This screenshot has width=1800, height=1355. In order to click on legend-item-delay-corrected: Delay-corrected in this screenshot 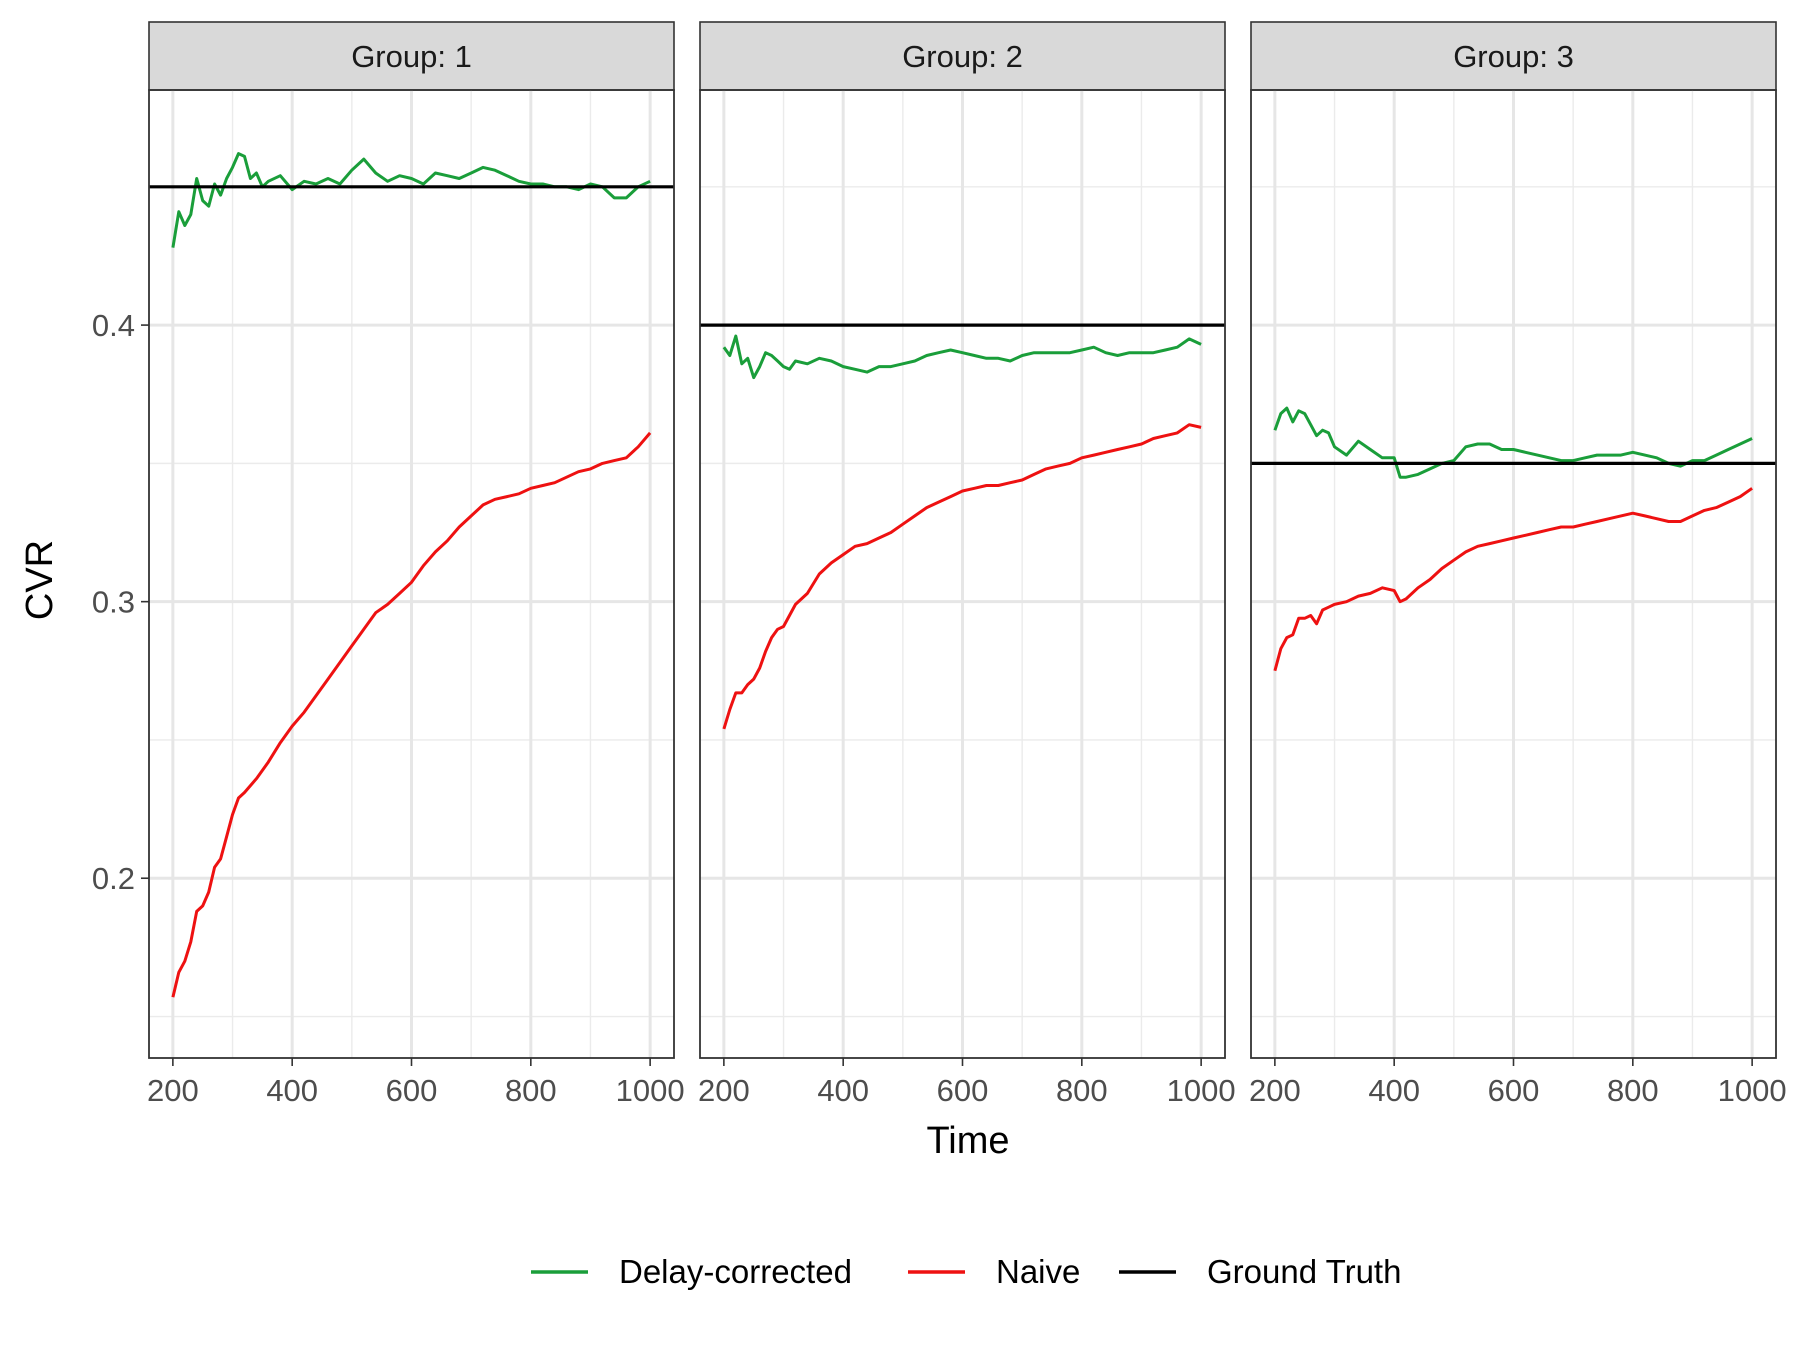, I will do `click(691, 1271)`.